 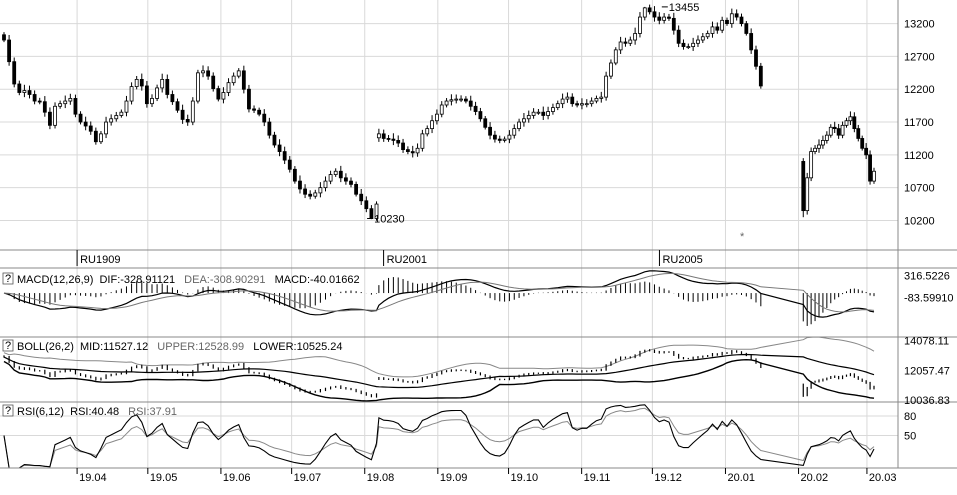 I want to click on boll-tick-label: 14078.11, so click(x=926, y=342).